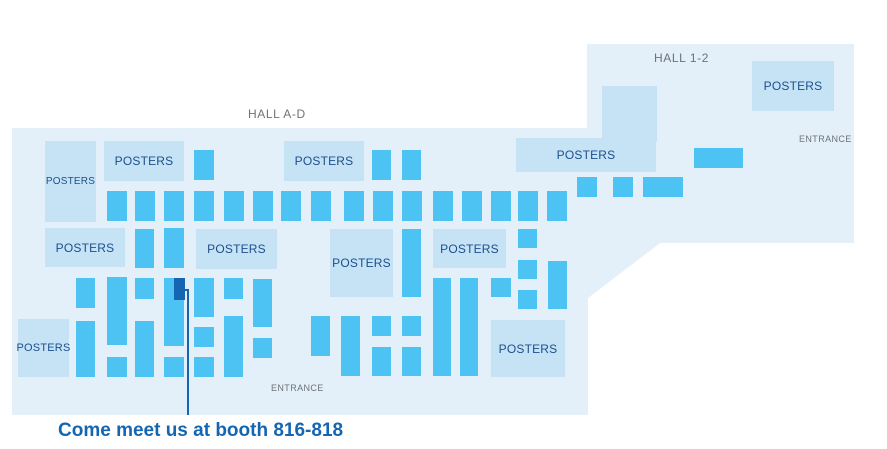  I want to click on booth-callout: Come meet us at booth 816-818, so click(201, 430).